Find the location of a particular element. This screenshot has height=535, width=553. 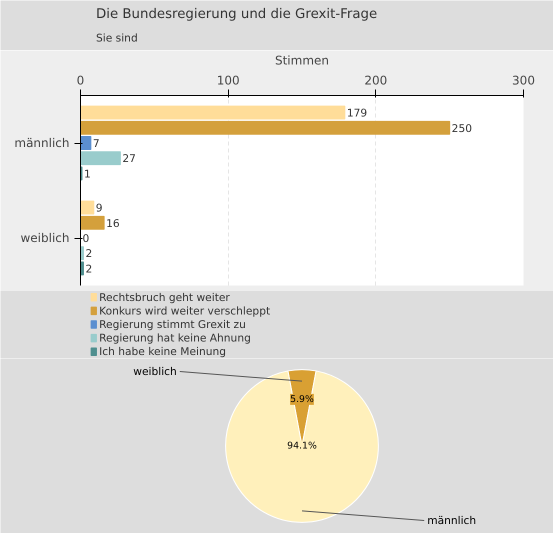

data-label: 179 is located at coordinates (357, 113).